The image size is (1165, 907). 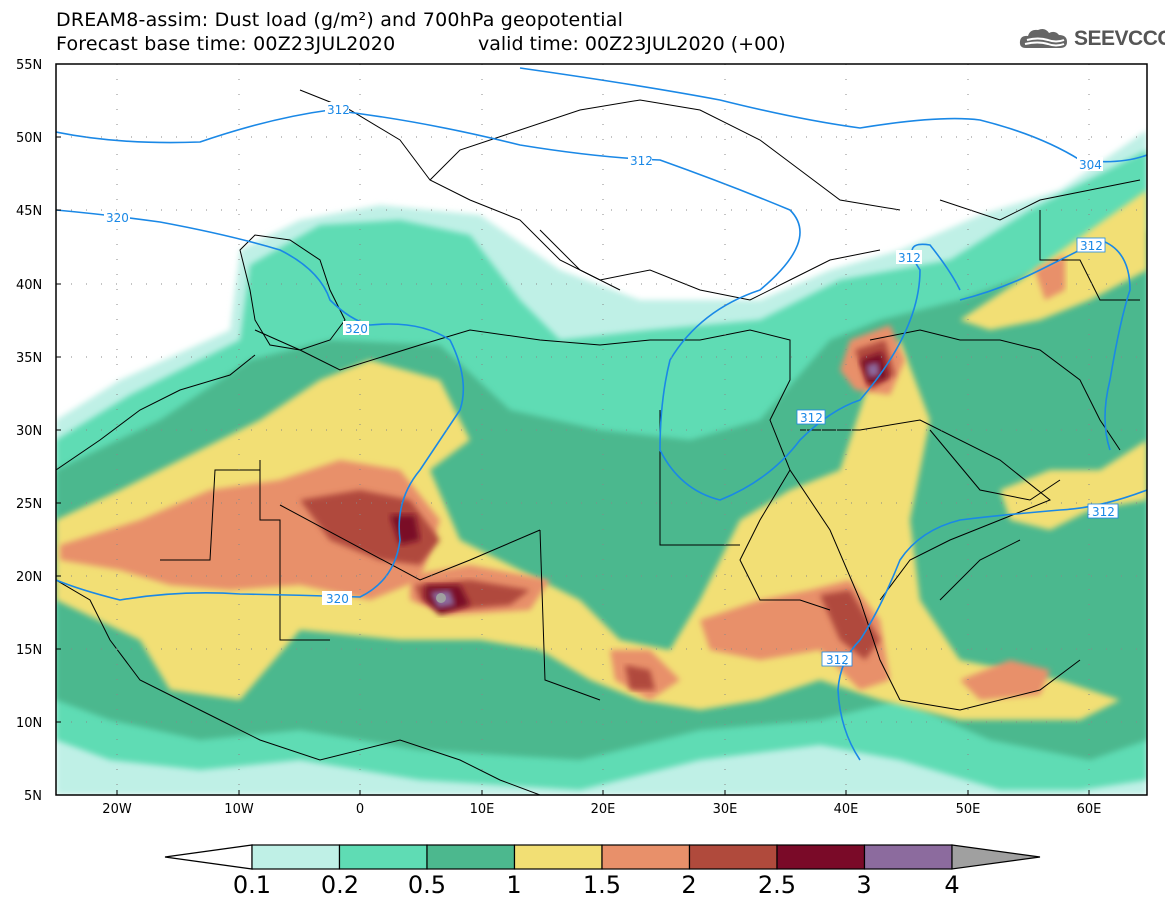 I want to click on lat-label: 40N, so click(x=29, y=285).